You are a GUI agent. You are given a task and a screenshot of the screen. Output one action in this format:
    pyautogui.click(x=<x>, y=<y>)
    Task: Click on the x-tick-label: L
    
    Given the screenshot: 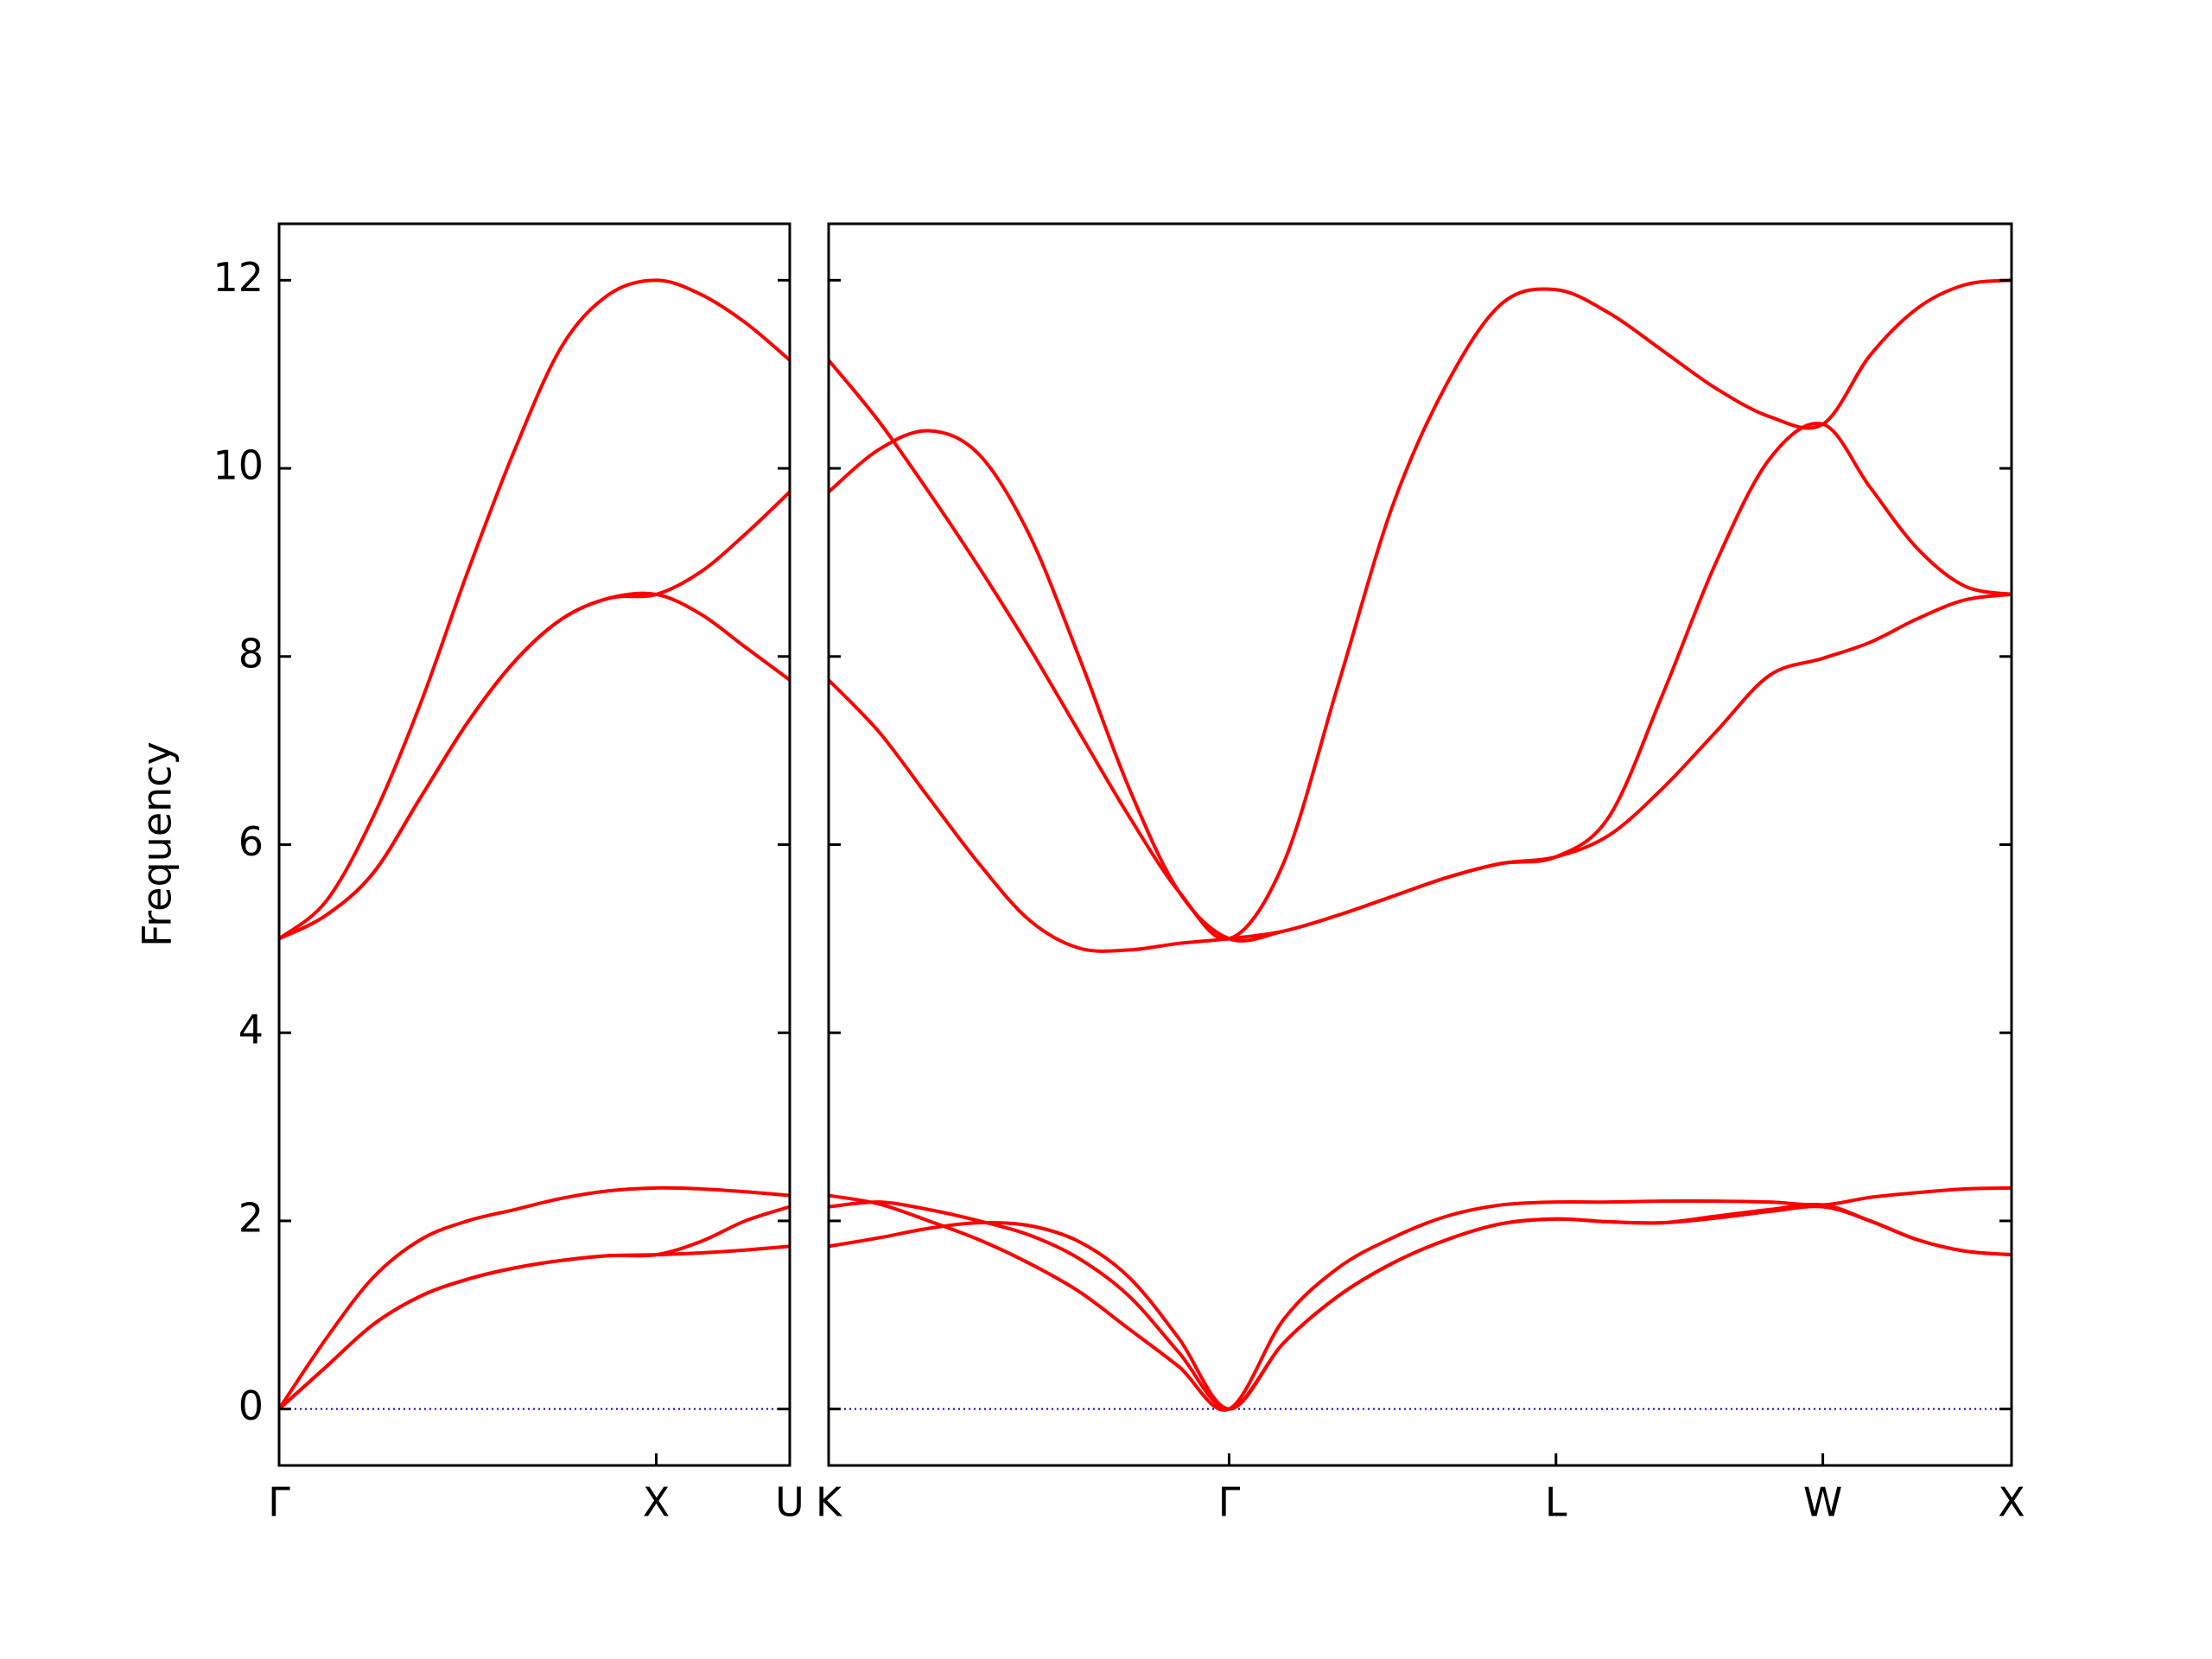 What is the action you would take?
    pyautogui.click(x=1556, y=1502)
    